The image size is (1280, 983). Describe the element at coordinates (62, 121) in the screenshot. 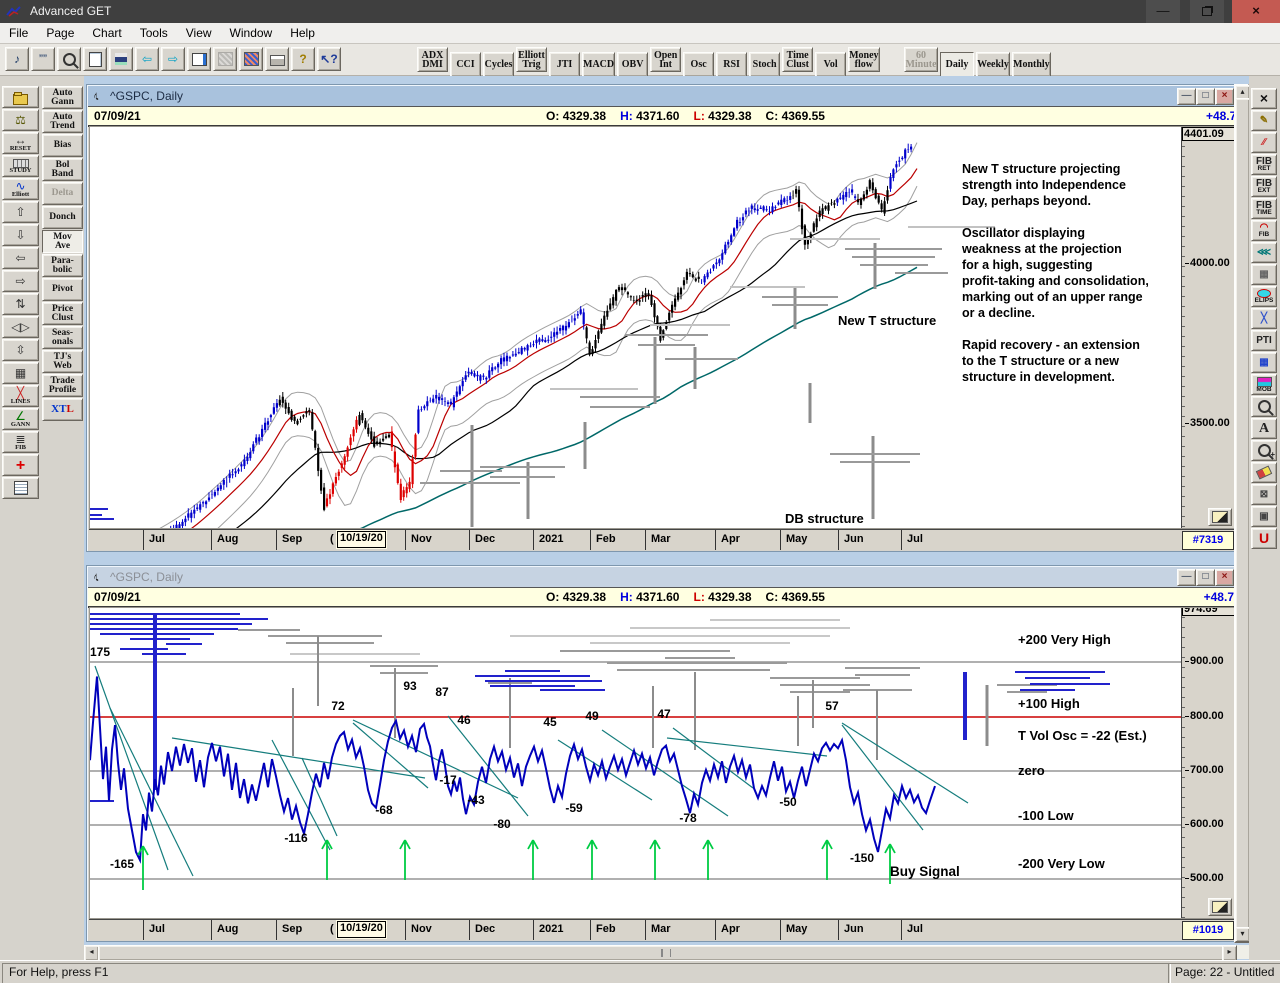

I see `tool-auto-trend: Auto Trend` at that location.